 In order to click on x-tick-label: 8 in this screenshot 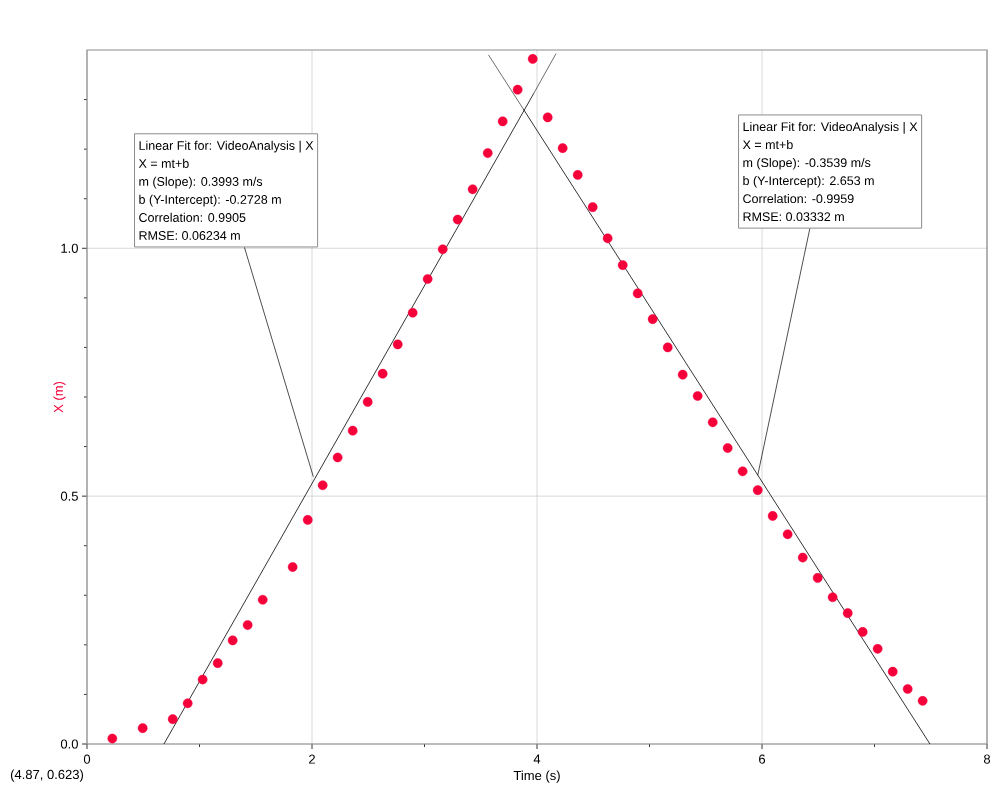, I will do `click(987, 759)`.